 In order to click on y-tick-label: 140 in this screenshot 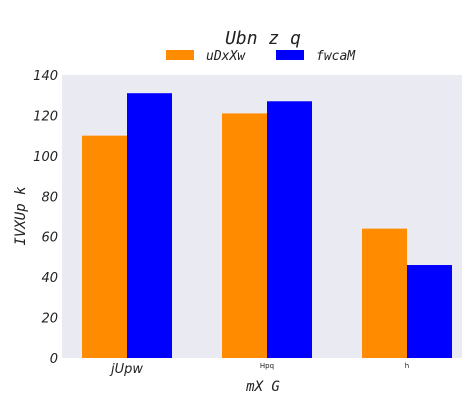, I will do `click(45, 76)`.